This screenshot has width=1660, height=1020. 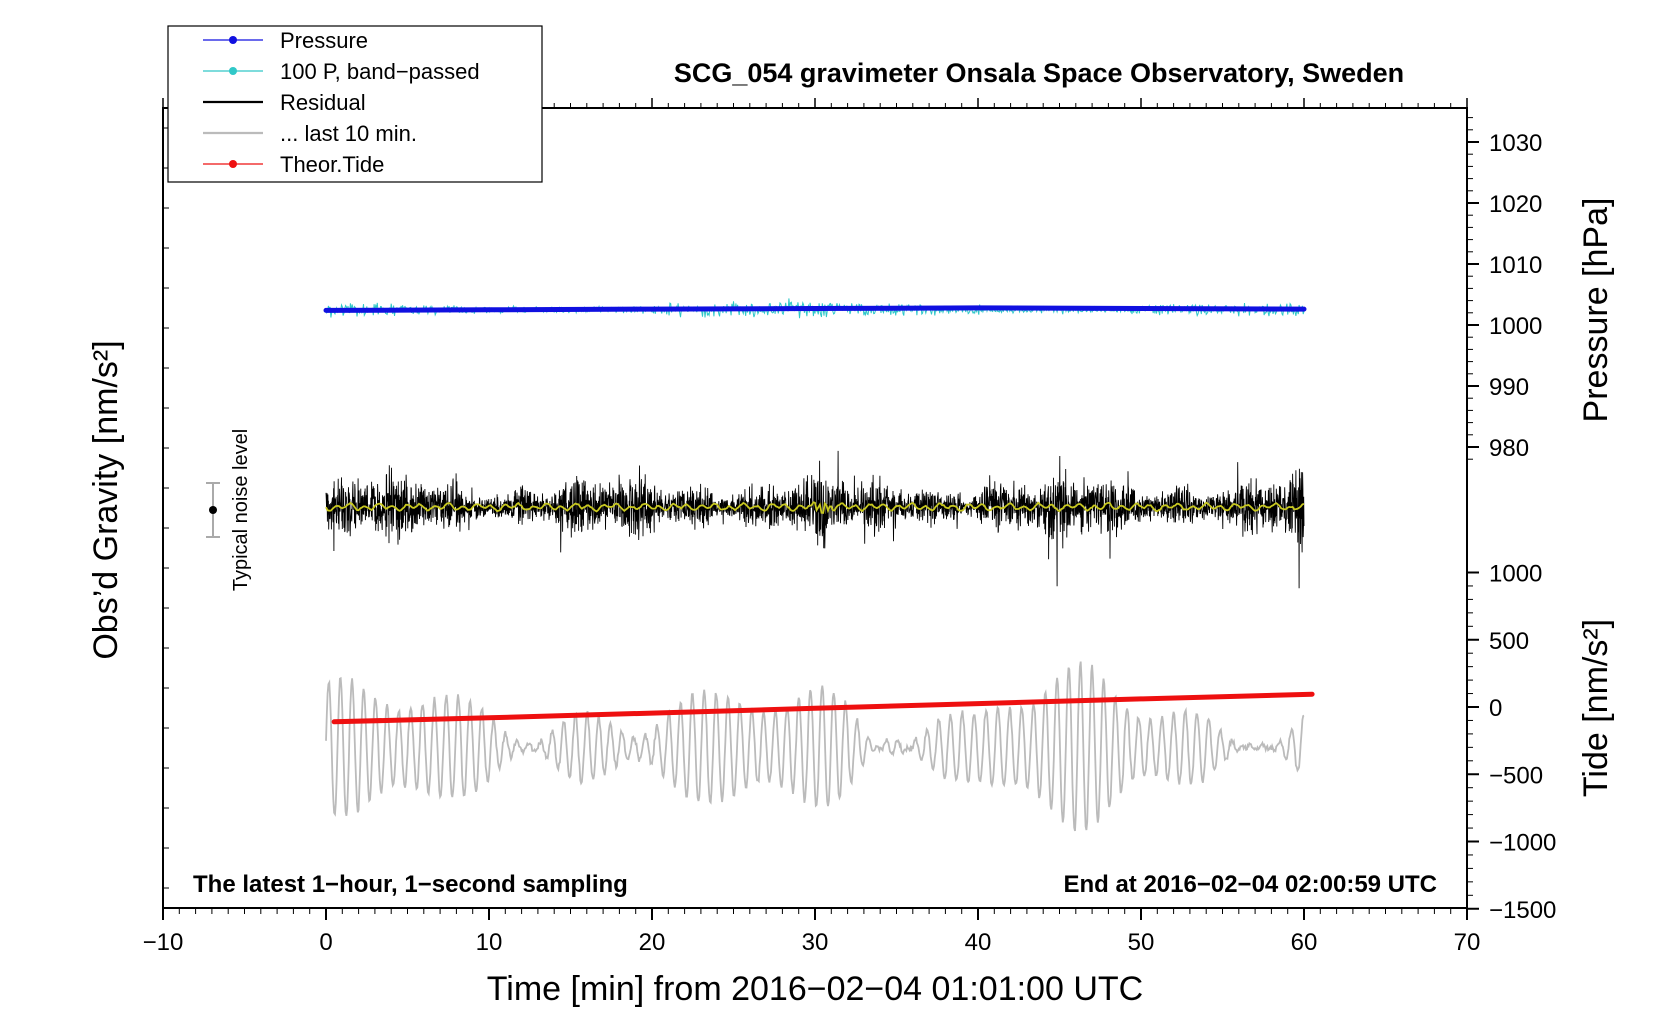 What do you see at coordinates (1509, 387) in the screenshot?
I see `pressure-tick-label: 990` at bounding box center [1509, 387].